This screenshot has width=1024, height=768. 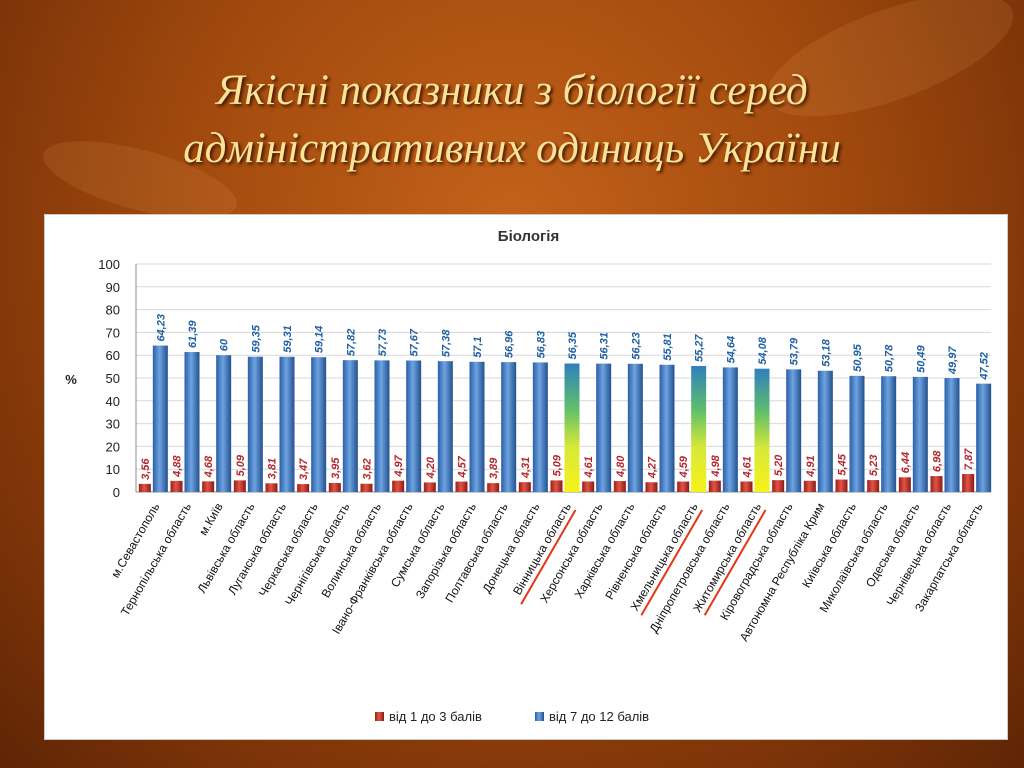 What do you see at coordinates (826, 352) in the screenshot?
I see `data-label-high: 53,18` at bounding box center [826, 352].